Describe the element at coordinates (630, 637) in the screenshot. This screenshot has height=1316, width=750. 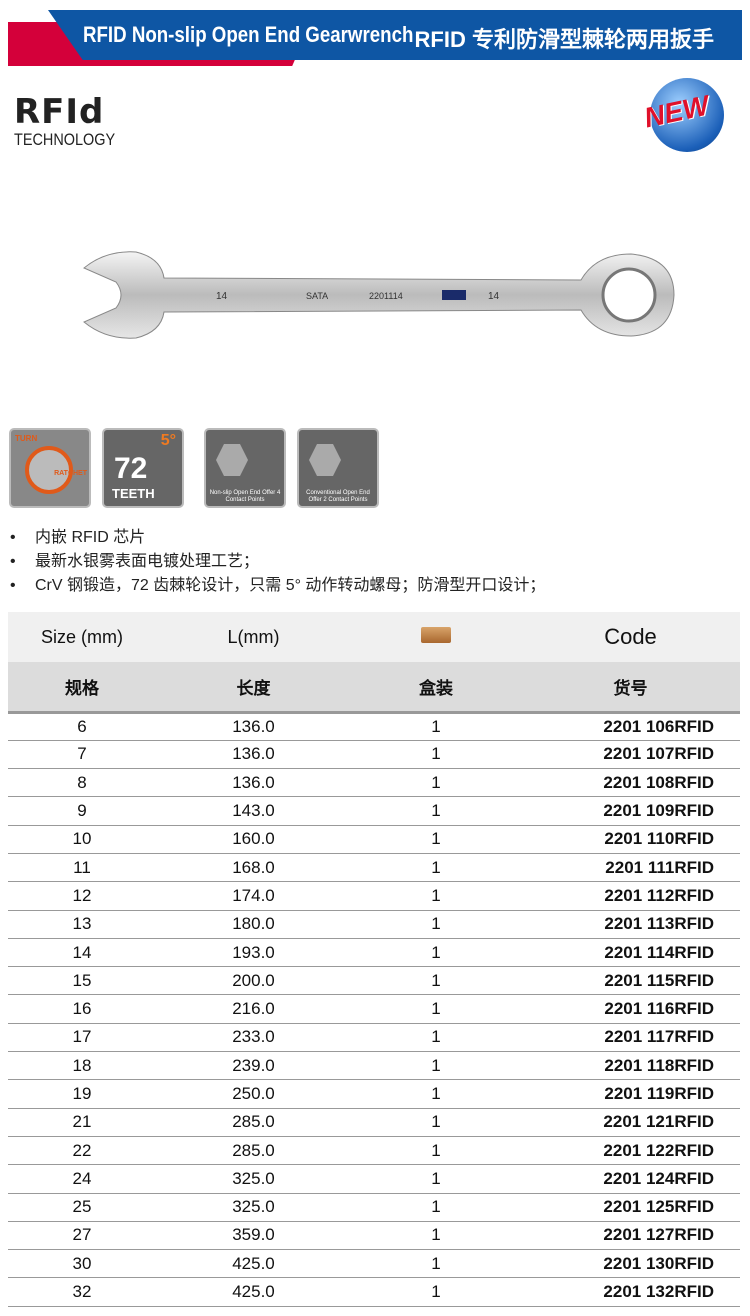
I see `header-code: Code` at that location.